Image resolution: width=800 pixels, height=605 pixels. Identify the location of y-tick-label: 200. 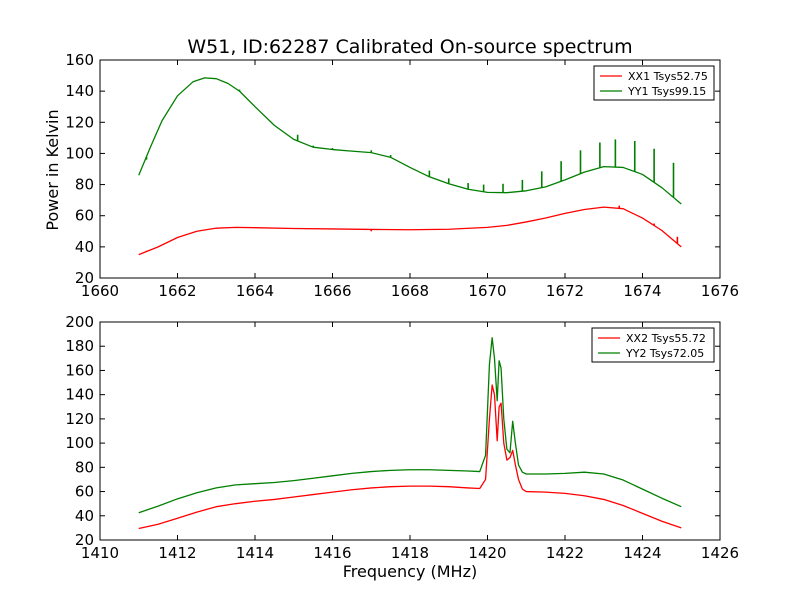
(79, 322).